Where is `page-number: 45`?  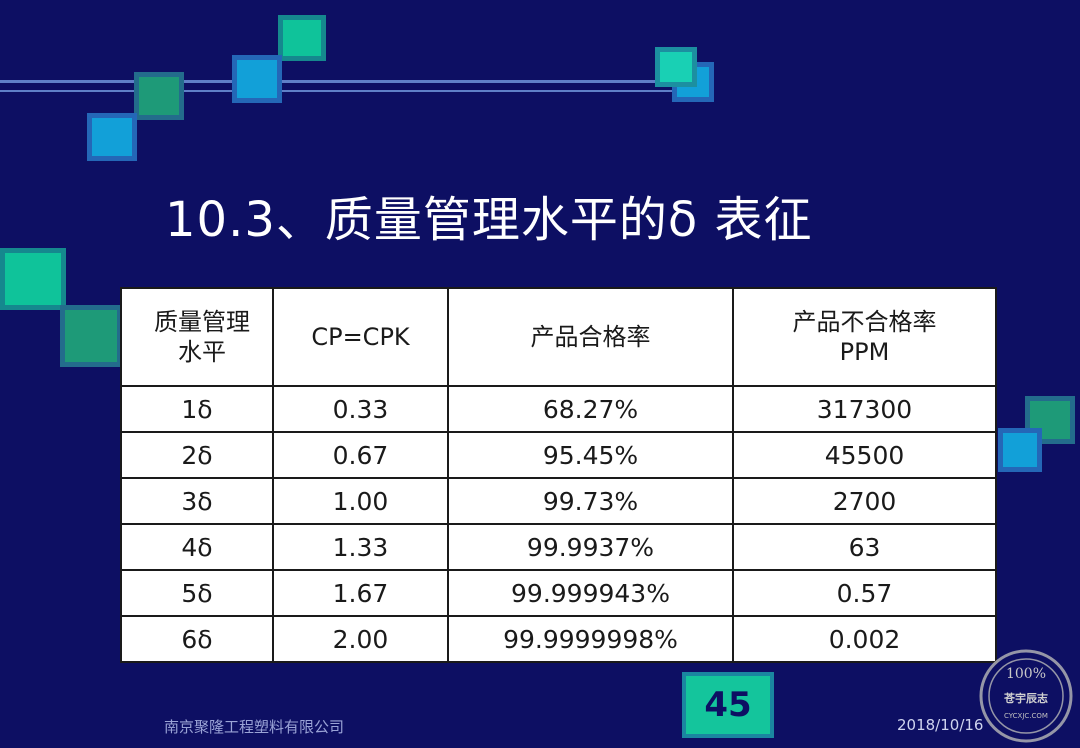
page-number: 45 is located at coordinates (728, 705).